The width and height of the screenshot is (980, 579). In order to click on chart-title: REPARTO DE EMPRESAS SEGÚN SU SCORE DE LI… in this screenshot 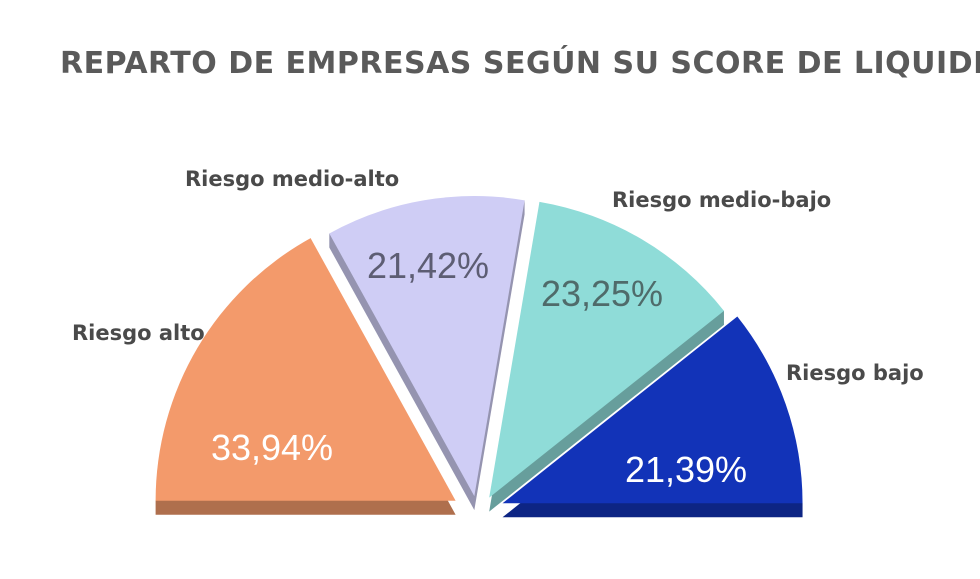, I will do `click(520, 62)`.